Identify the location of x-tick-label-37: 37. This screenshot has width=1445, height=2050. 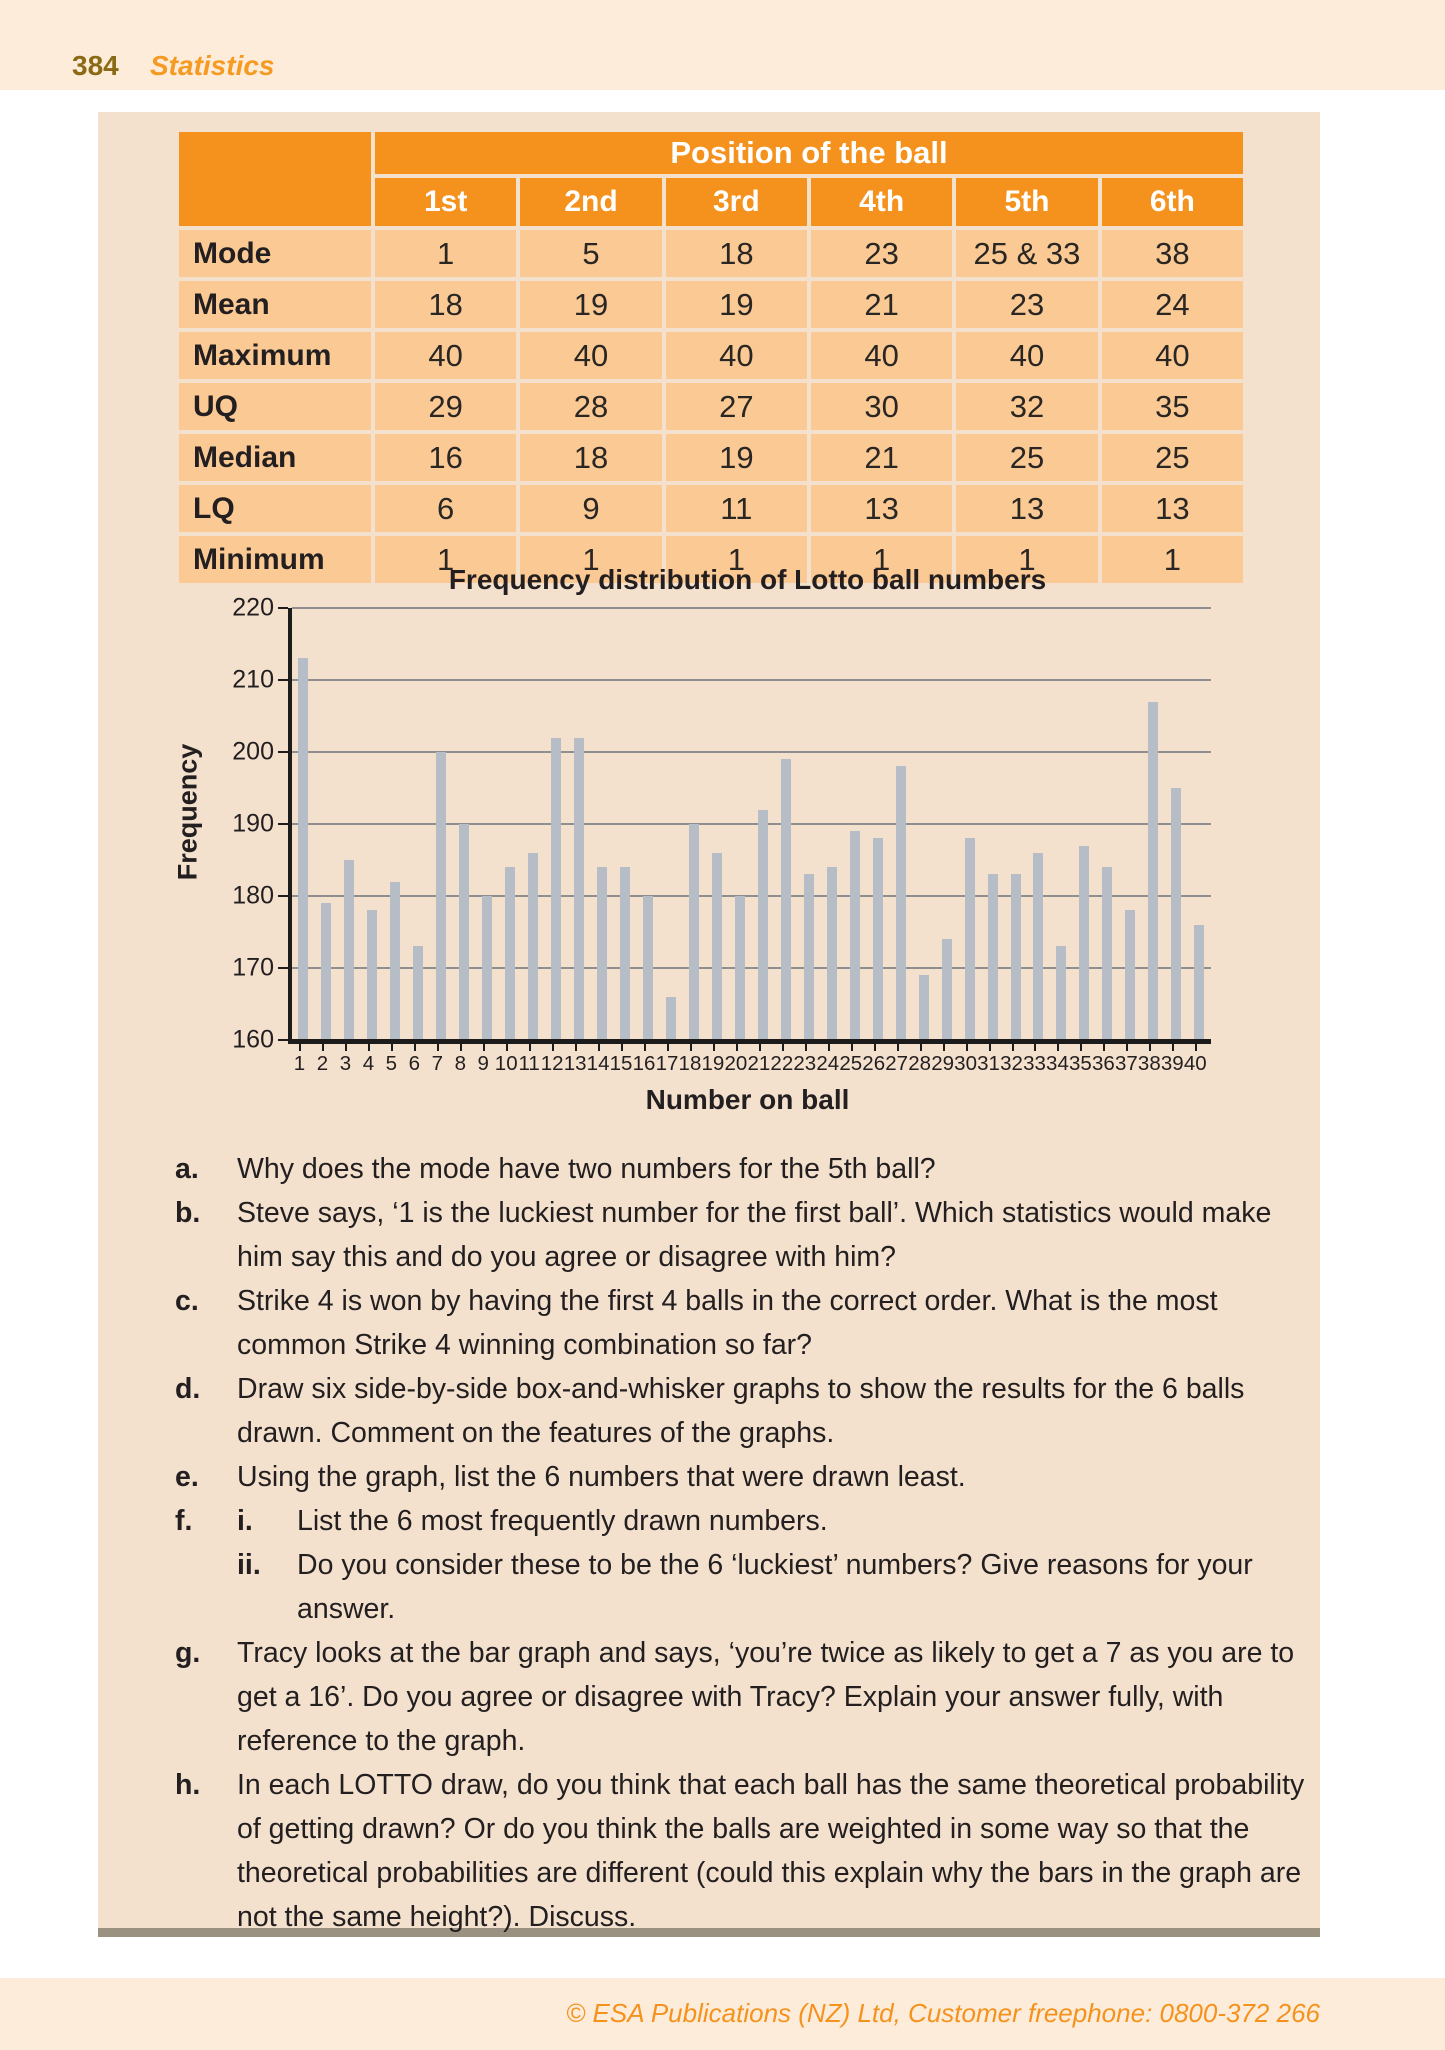
(1126, 1059).